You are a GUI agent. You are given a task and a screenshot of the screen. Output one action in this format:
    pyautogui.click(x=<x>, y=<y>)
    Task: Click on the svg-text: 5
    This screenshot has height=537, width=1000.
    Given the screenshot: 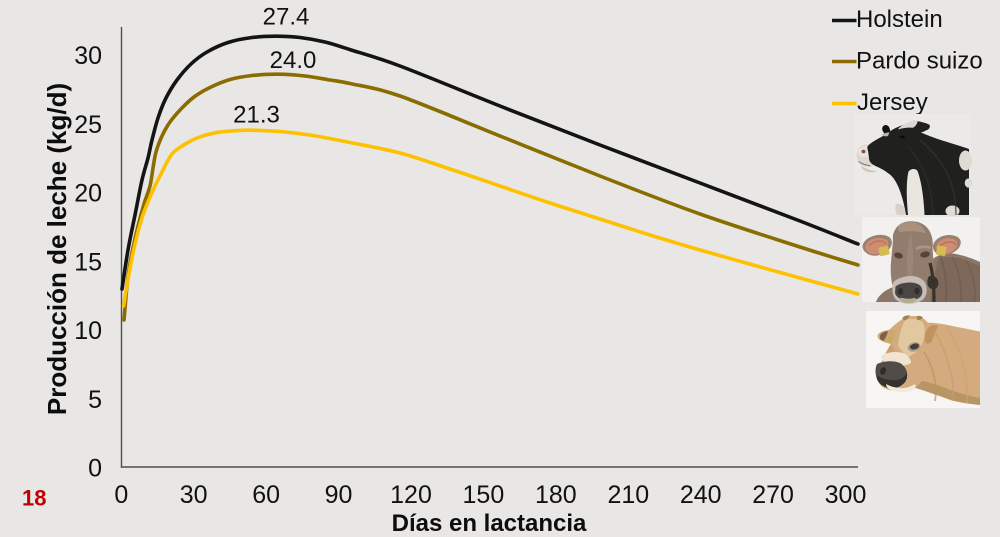 What is the action you would take?
    pyautogui.click(x=95, y=400)
    